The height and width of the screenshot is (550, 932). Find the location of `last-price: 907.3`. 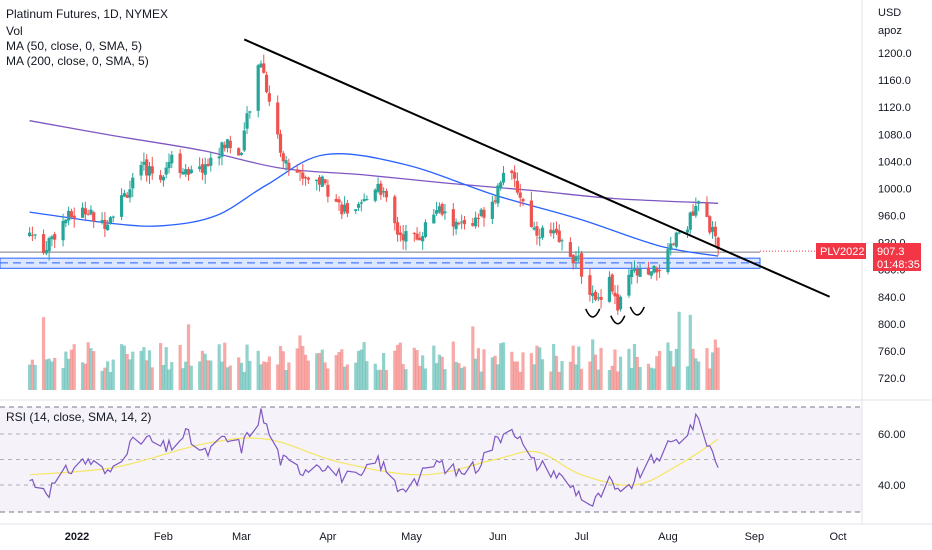

last-price: 907.3 is located at coordinates (891, 252).